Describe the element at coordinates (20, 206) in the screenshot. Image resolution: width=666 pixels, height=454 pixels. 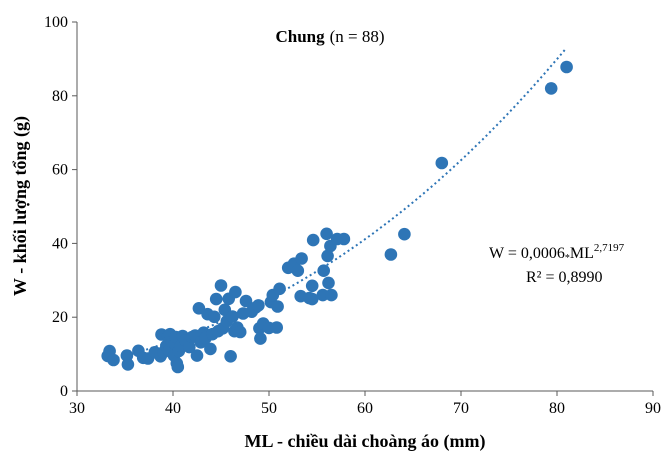
I see `y-axis-title: W - khối lượng tổng (g)` at that location.